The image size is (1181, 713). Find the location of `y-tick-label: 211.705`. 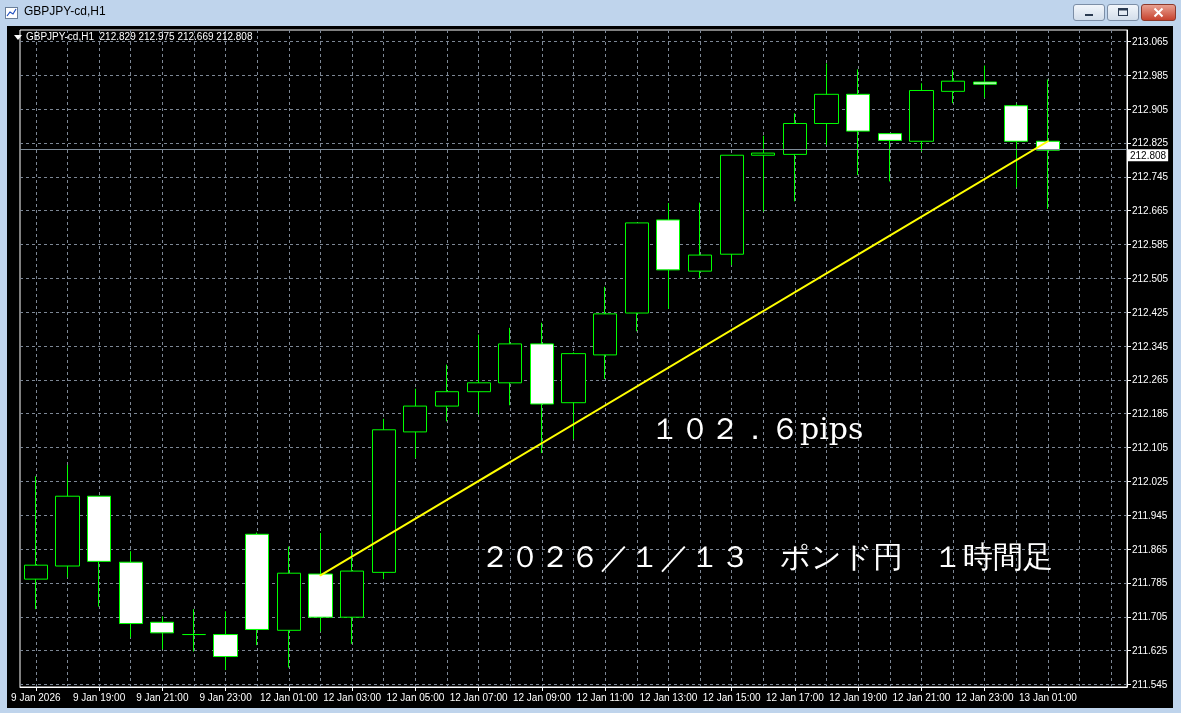

y-tick-label: 211.705 is located at coordinates (1150, 617).